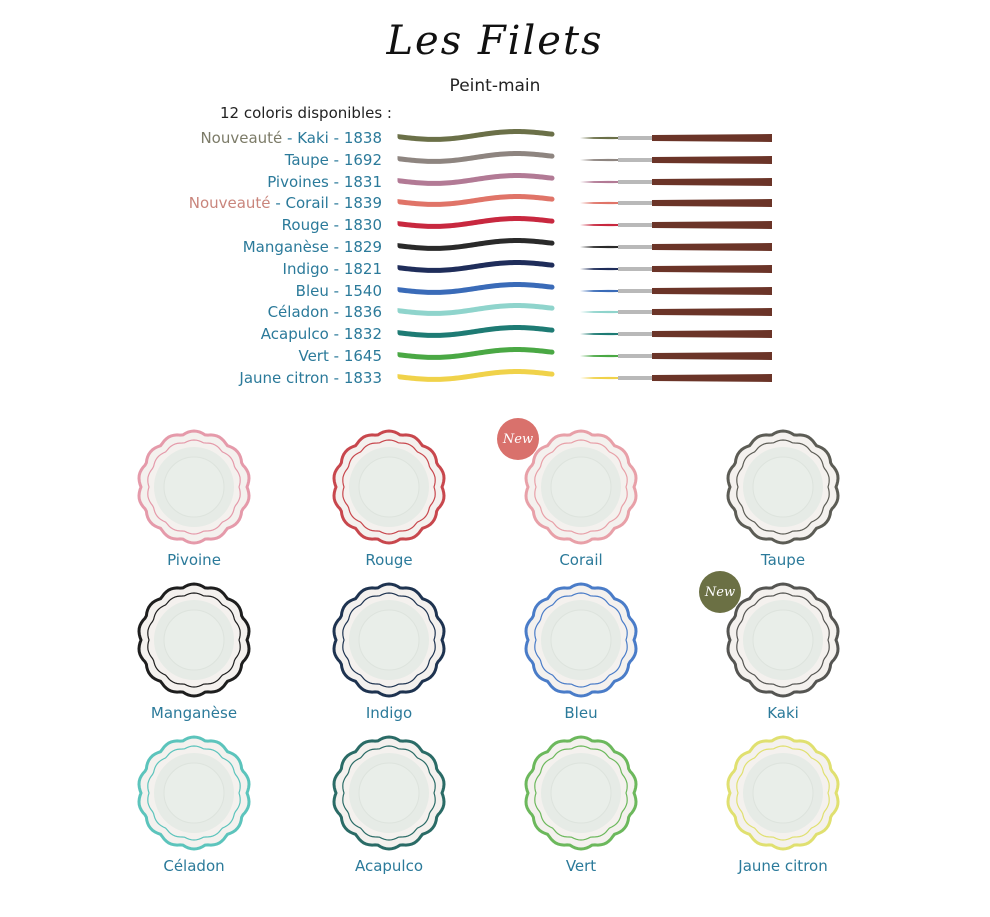 The width and height of the screenshot is (990, 917). I want to click on plate-label: Acapulco, so click(389, 866).